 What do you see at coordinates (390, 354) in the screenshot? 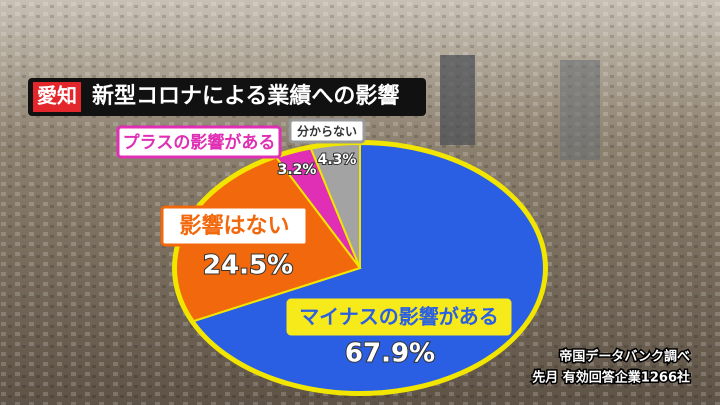
I see `value-label: 67.9%` at bounding box center [390, 354].